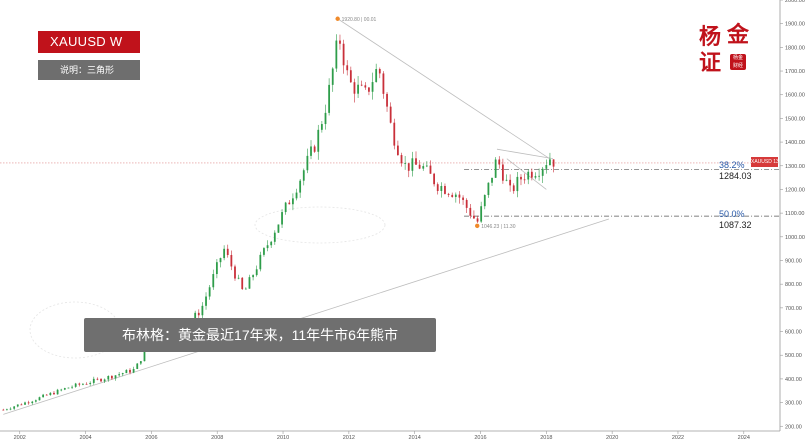 The width and height of the screenshot is (806, 441). I want to click on y-tick-label: 1200.00, so click(795, 190).